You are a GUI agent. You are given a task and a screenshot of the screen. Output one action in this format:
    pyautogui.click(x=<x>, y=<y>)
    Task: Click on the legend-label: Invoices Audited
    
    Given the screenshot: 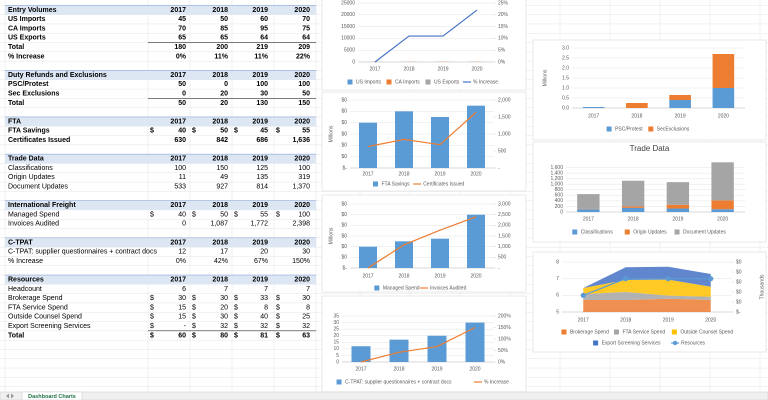 What is the action you would take?
    pyautogui.click(x=448, y=288)
    